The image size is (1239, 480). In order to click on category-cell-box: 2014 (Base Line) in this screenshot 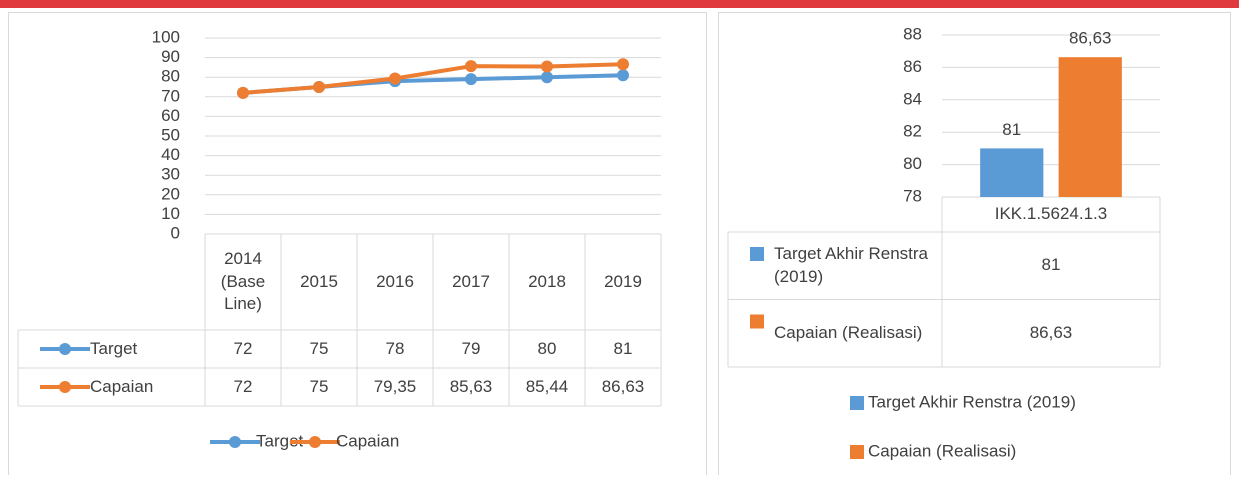, I will do `click(243, 281)`.